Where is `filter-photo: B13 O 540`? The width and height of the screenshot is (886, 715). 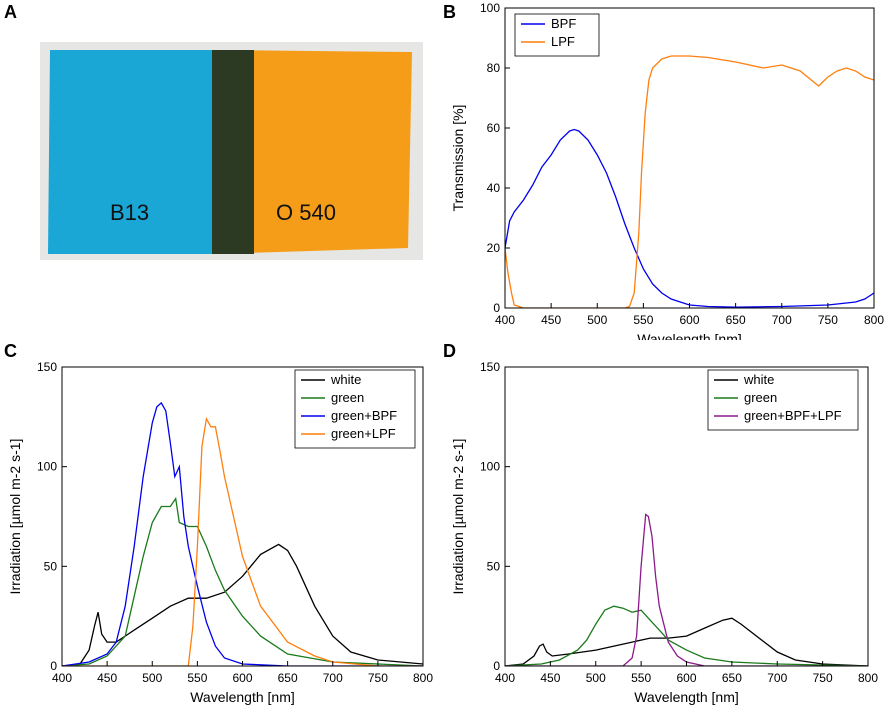
filter-photo: B13 O 540 is located at coordinates (231, 151).